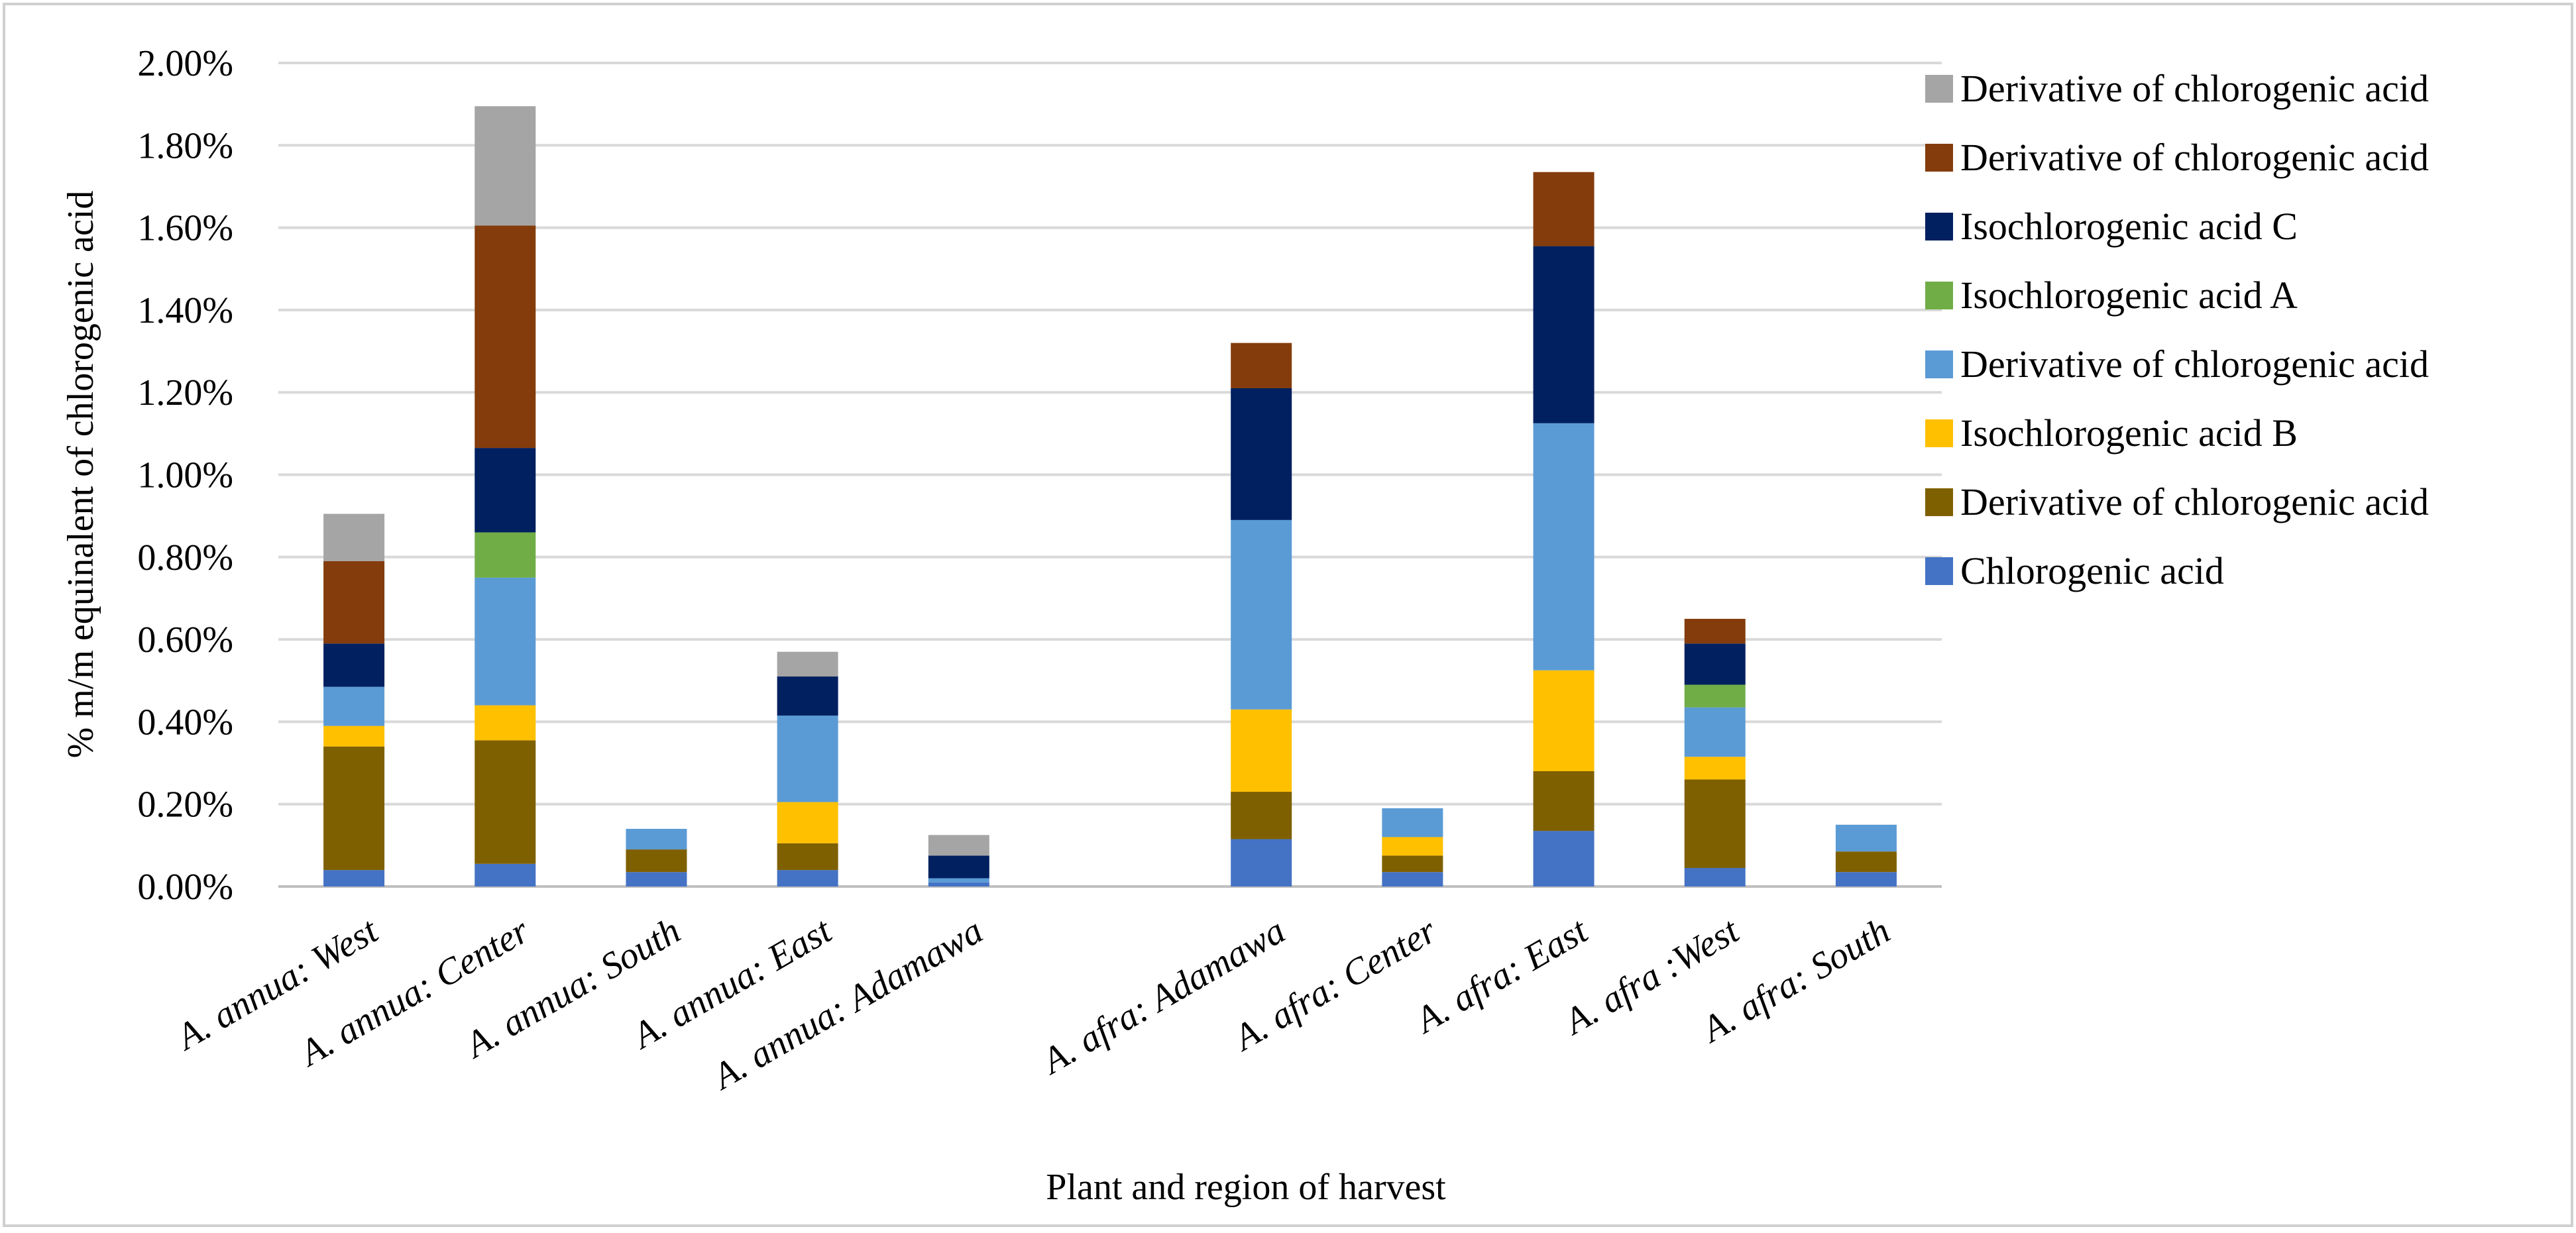 The width and height of the screenshot is (2576, 1233). I want to click on y-tick-label: 2.00%, so click(185, 64).